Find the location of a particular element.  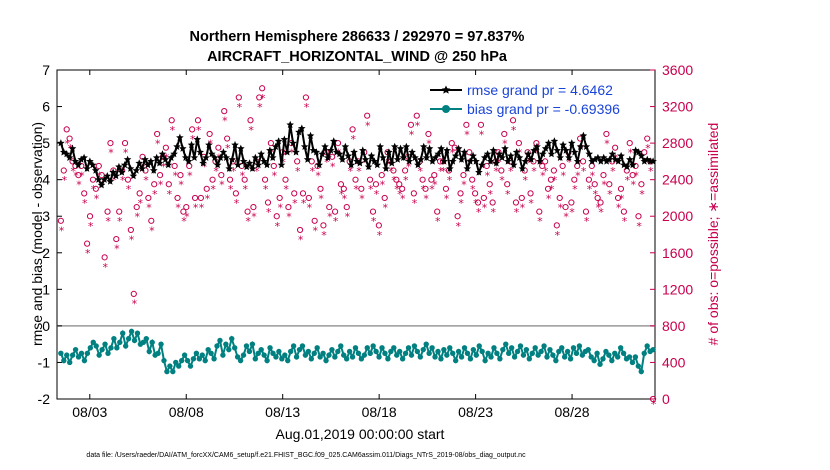

y-right-tick-label: 800 is located at coordinates (674, 326).